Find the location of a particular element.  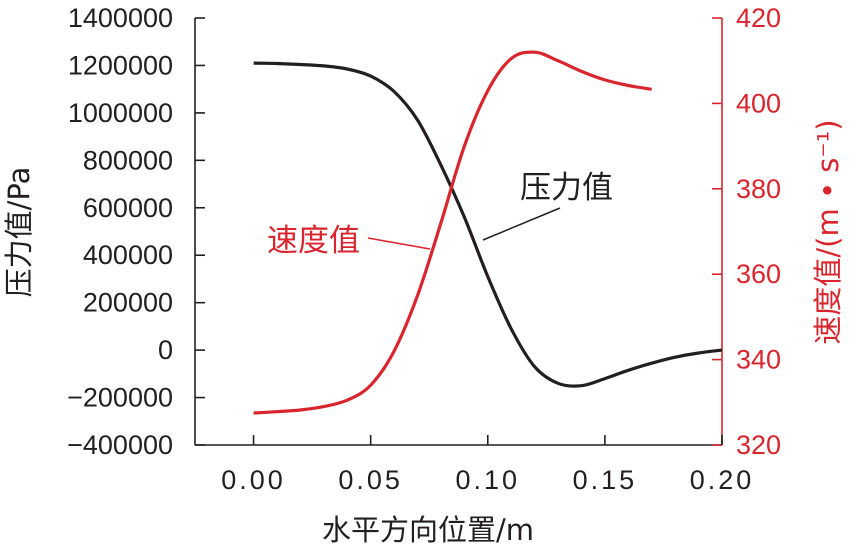

left-y-tick-label: 400000 is located at coordinates (128, 255).